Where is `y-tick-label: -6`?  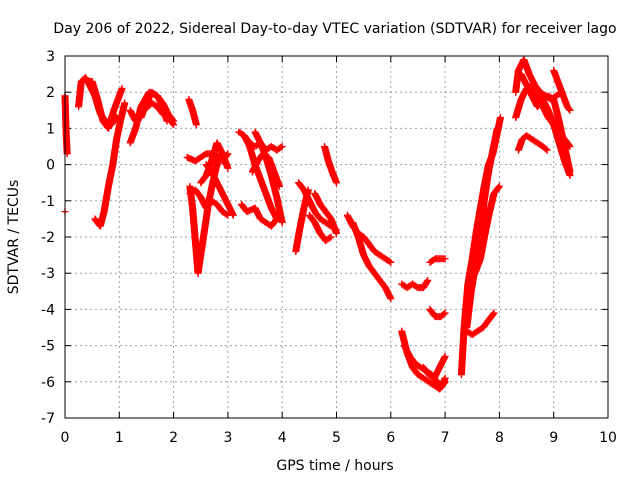
y-tick-label: -6 is located at coordinates (48, 383).